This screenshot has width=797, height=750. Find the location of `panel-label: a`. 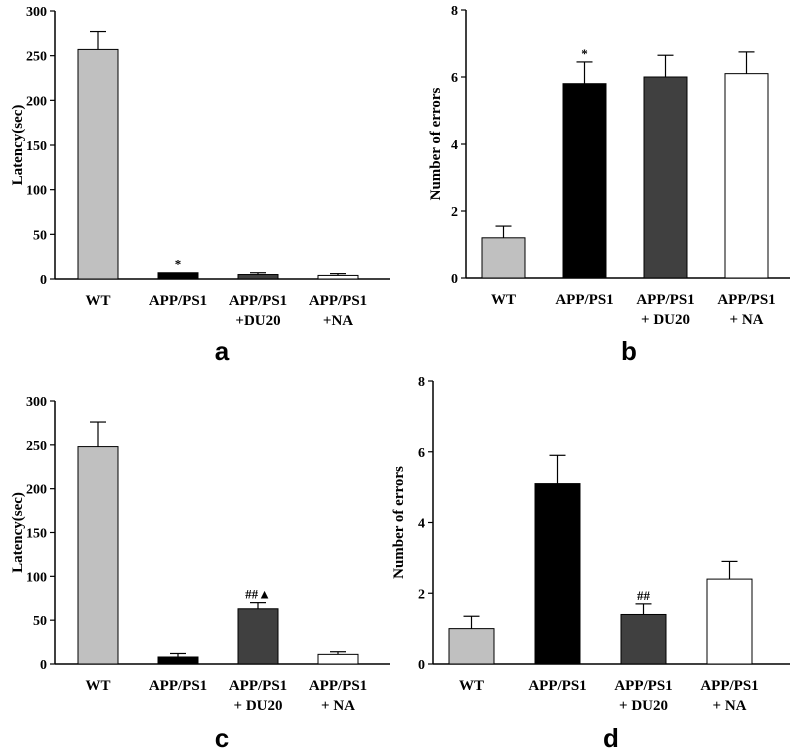

panel-label: a is located at coordinates (222, 351).